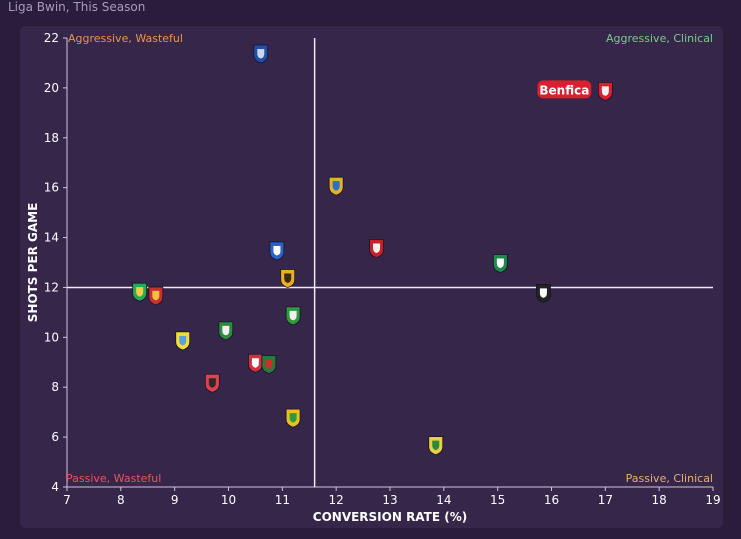 The height and width of the screenshot is (539, 741). What do you see at coordinates (336, 500) in the screenshot?
I see `x-tick-label: 12` at bounding box center [336, 500].